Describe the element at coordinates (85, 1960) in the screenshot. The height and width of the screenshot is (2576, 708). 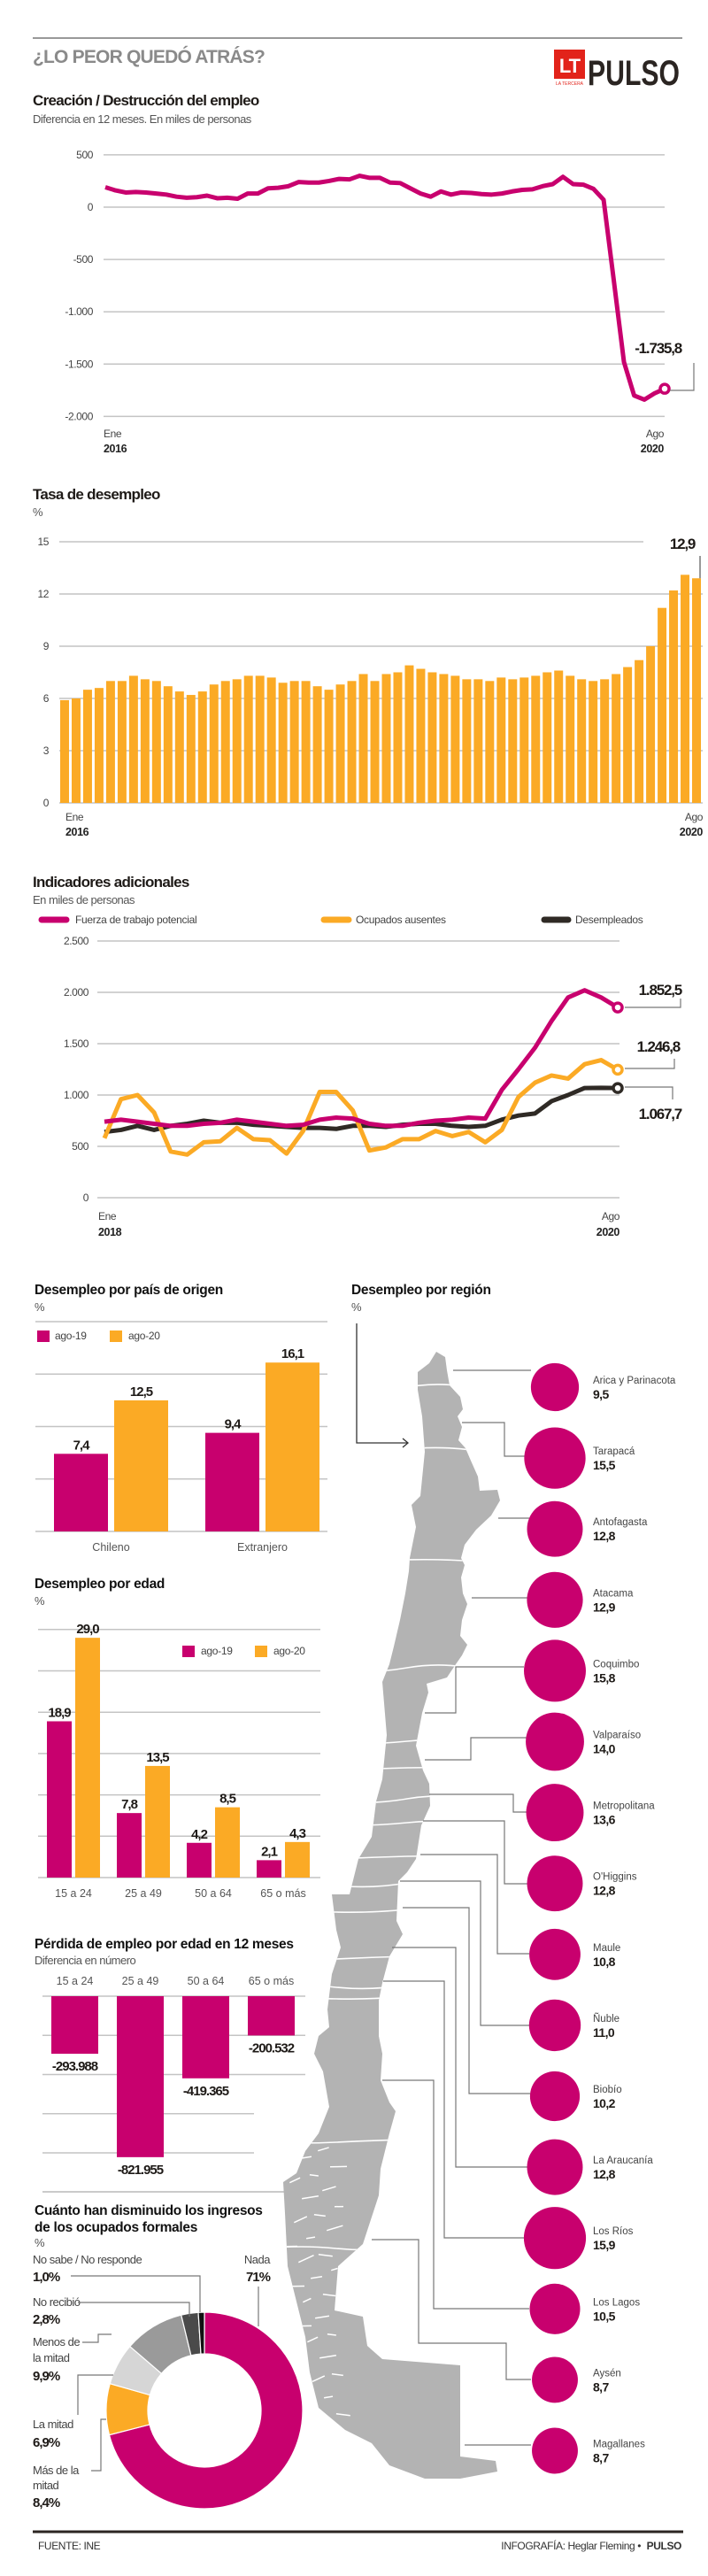
I see `perdida-subtitle: Diferencia en número` at that location.